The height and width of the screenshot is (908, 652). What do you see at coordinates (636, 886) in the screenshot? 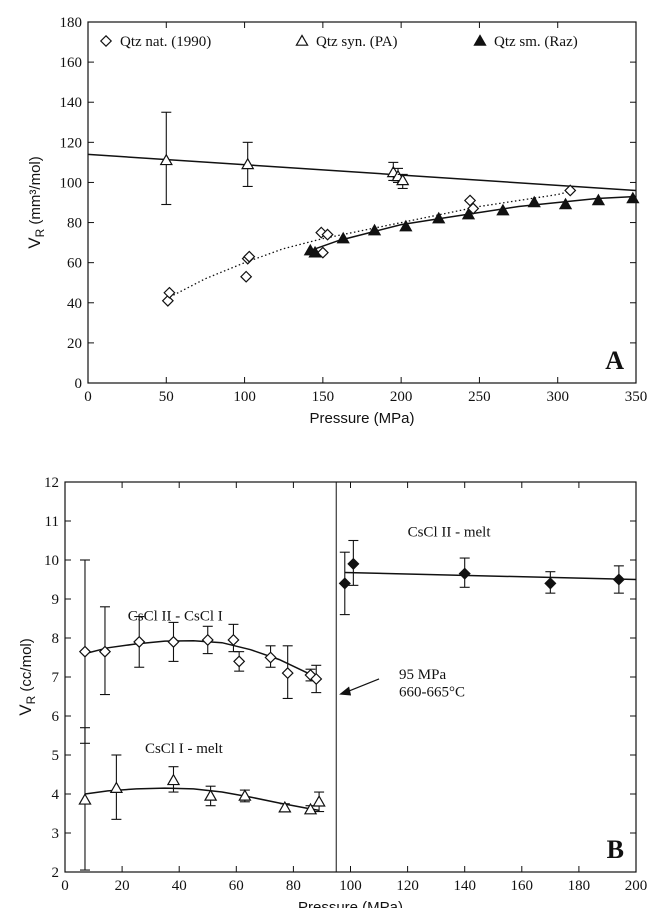
I see `panel-b-x-tick-label: 200` at bounding box center [636, 886].